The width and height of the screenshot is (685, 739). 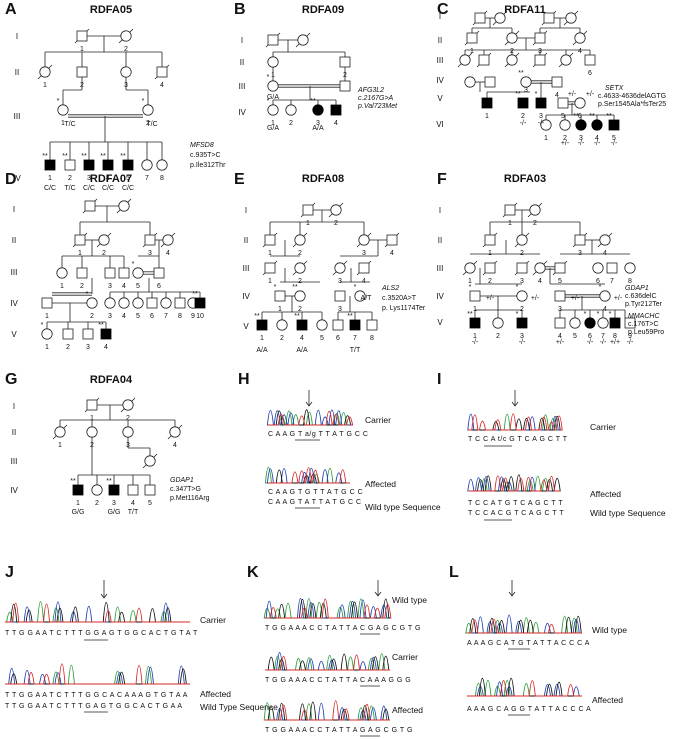 What do you see at coordinates (378, 594) in the screenshot?
I see `arrow-head` at bounding box center [378, 594].